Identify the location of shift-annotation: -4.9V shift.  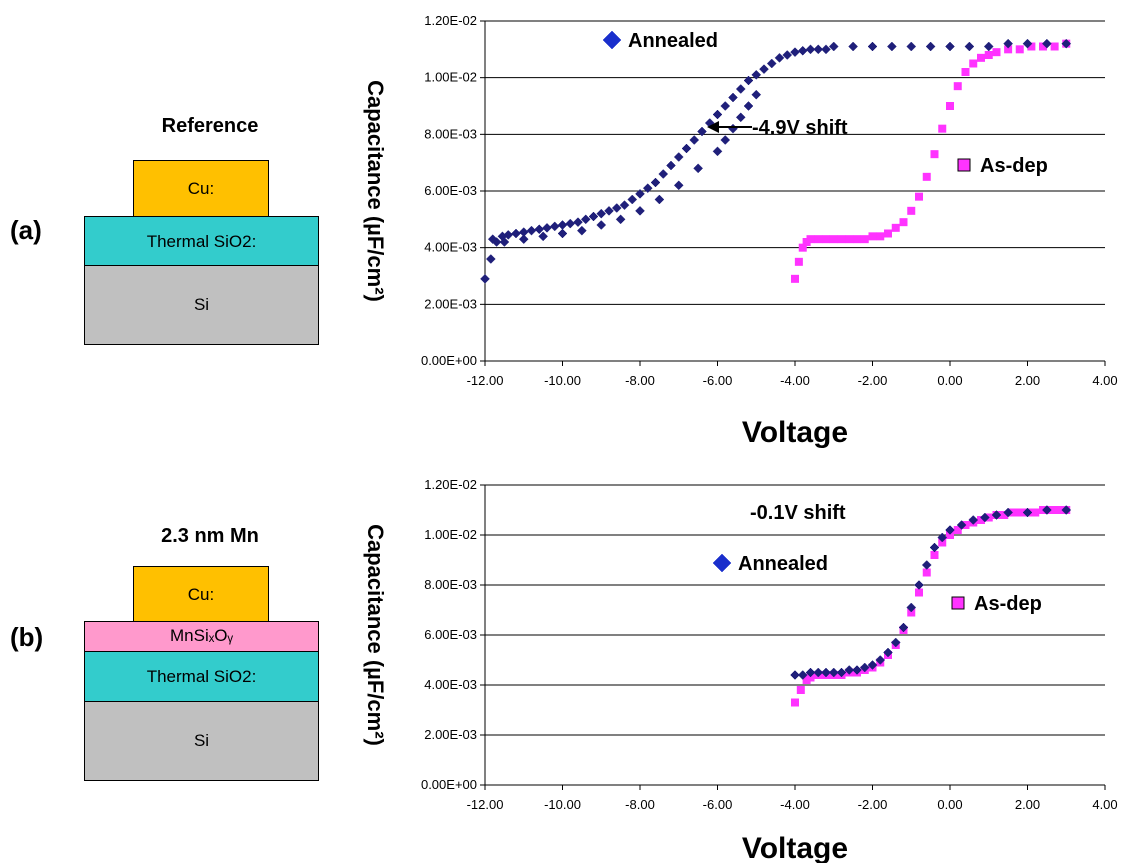
(800, 128).